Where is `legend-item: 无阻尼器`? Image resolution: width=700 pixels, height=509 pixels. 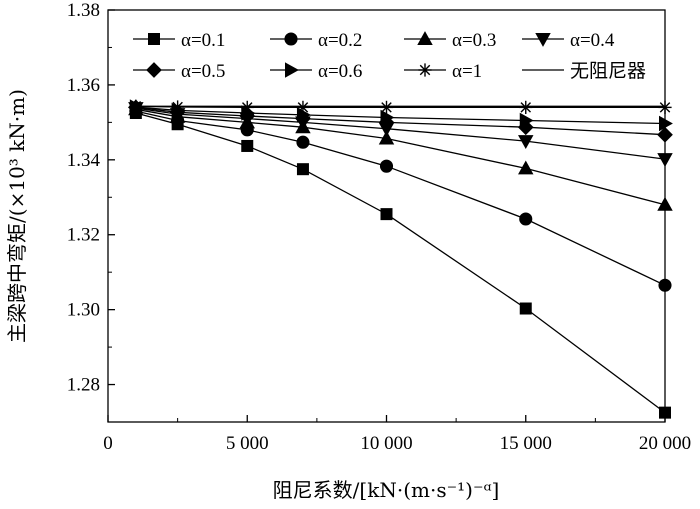 legend-item: 无阻尼器 is located at coordinates (584, 71).